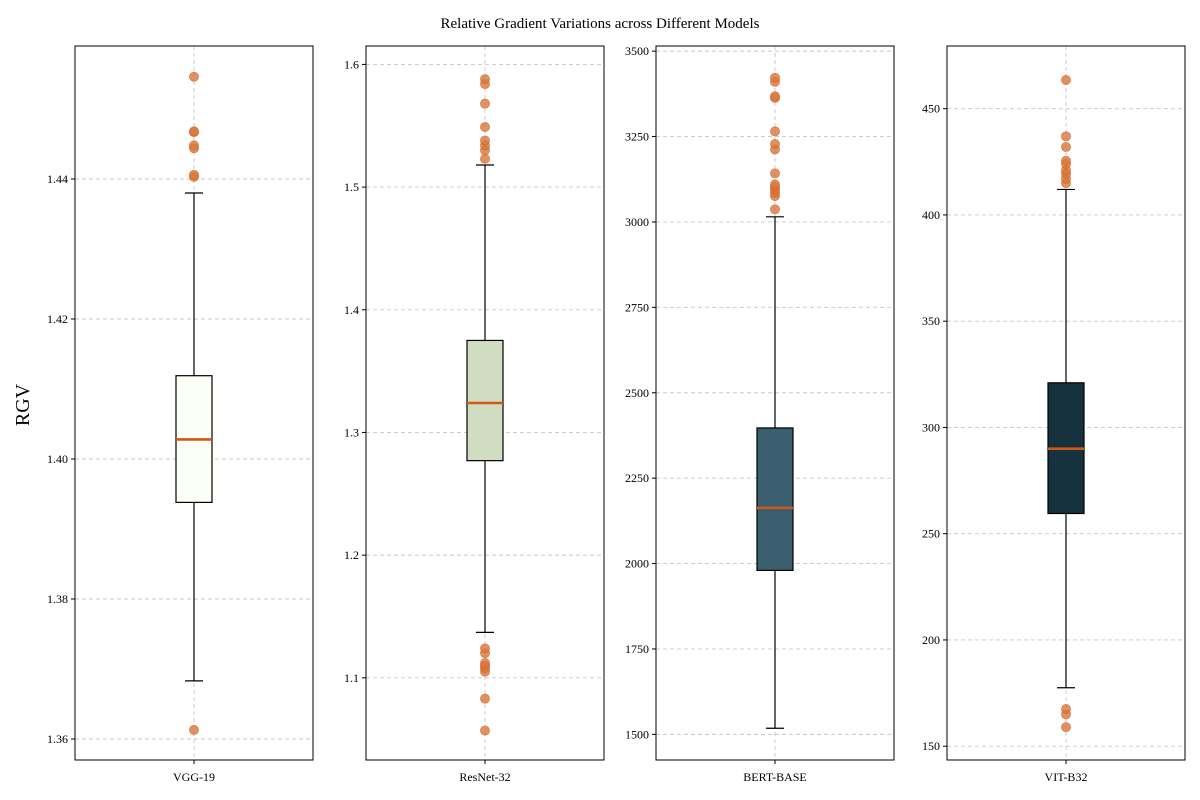 This screenshot has height=800, width=1200. I want to click on y-tick-label: 400, so click(931, 215).